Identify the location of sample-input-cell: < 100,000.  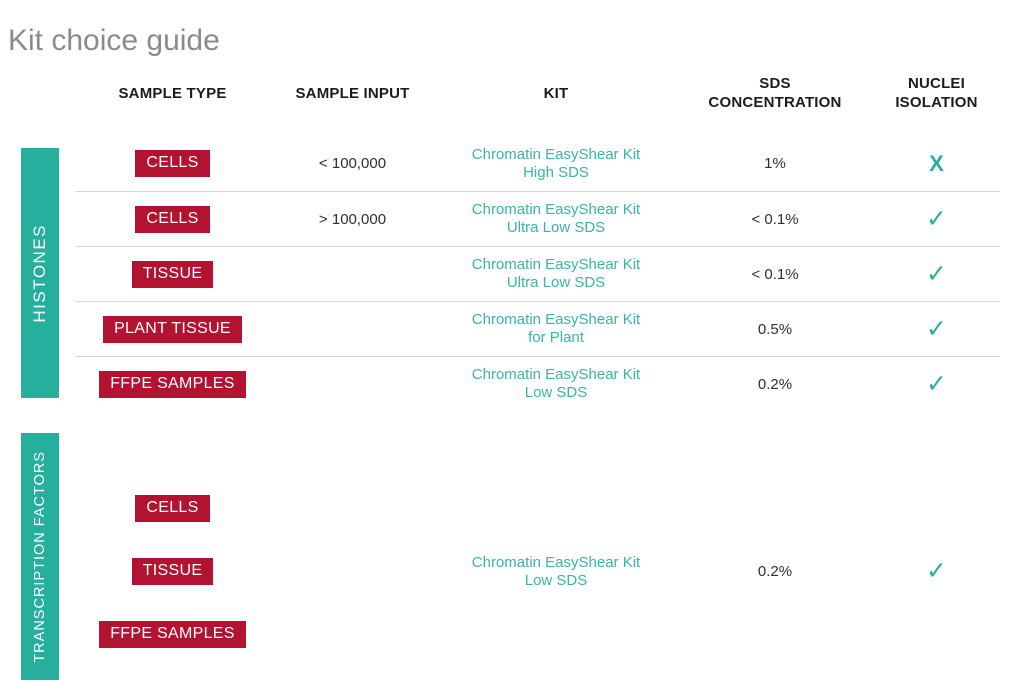
(352, 163).